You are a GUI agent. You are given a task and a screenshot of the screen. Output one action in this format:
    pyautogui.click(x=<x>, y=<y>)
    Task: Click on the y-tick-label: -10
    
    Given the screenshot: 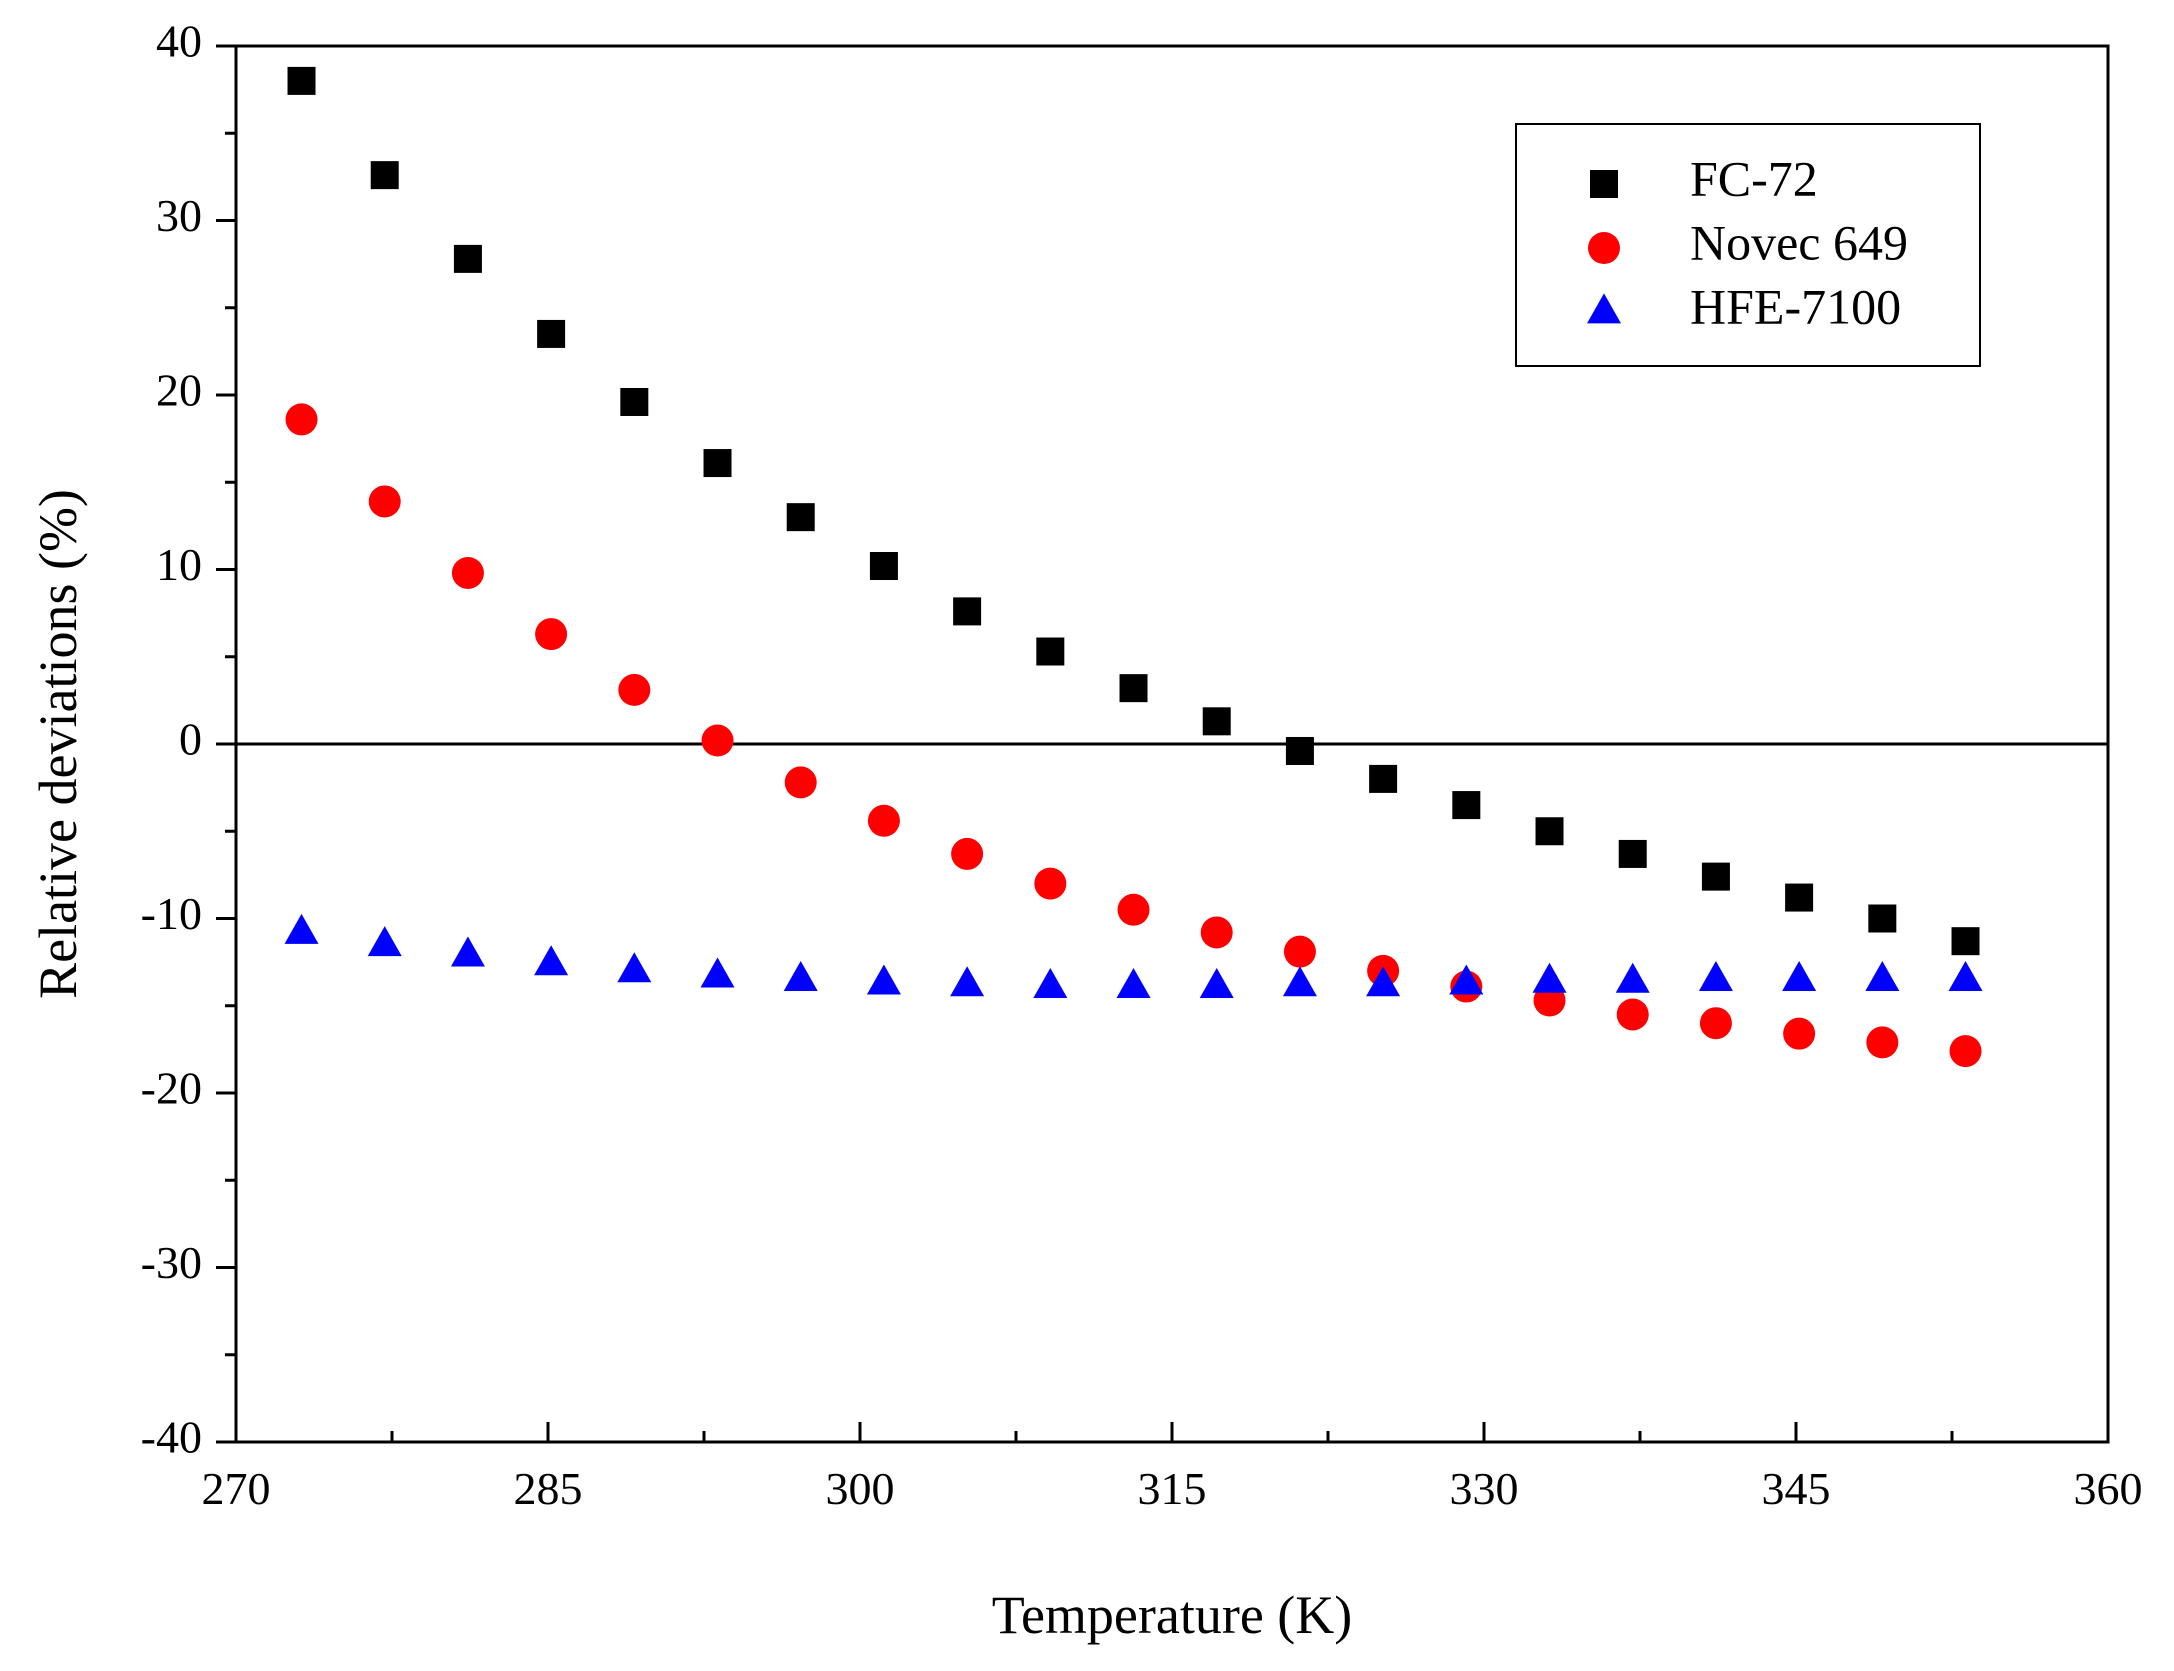 What is the action you would take?
    pyautogui.click(x=171, y=913)
    